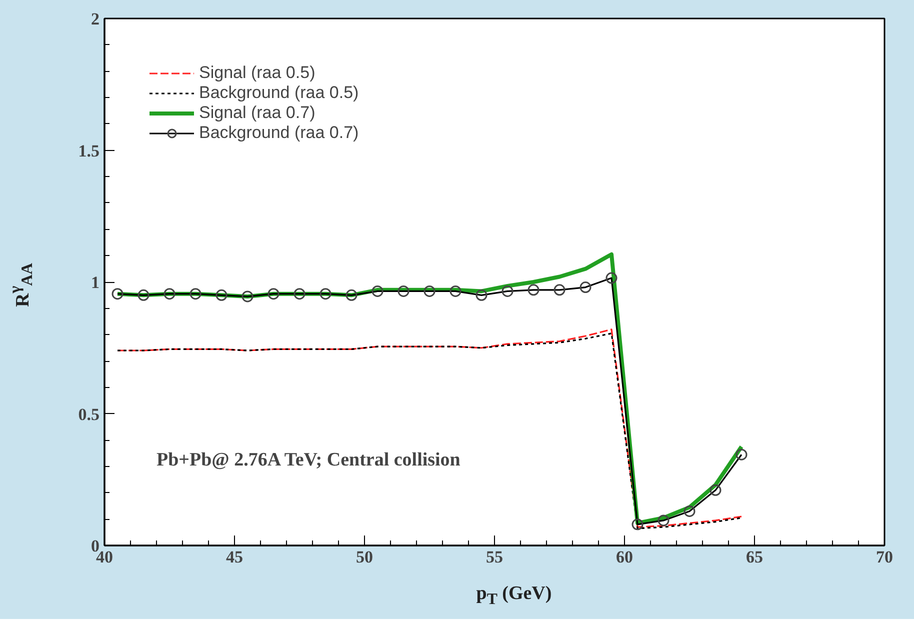 This screenshot has height=632, width=914. What do you see at coordinates (364, 557) in the screenshot?
I see `x-tick-label: 50` at bounding box center [364, 557].